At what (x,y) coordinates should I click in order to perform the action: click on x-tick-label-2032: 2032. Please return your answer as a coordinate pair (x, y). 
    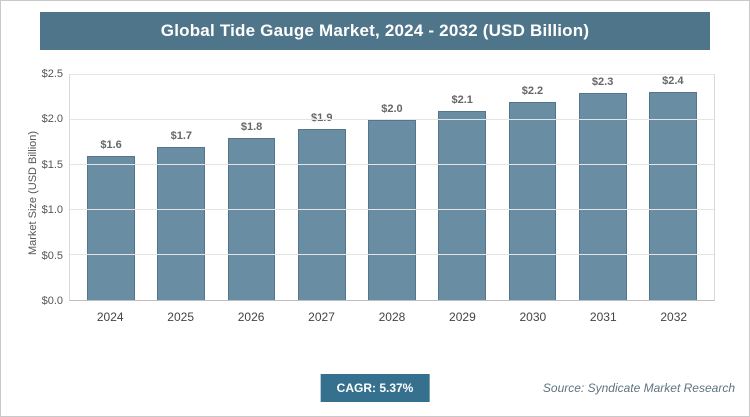
    Looking at the image, I should click on (674, 317).